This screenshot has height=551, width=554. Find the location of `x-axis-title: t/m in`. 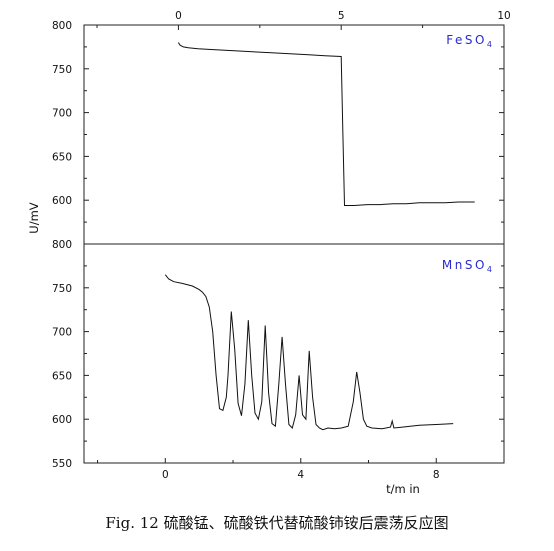

x-axis-title: t/m in is located at coordinates (403, 489).